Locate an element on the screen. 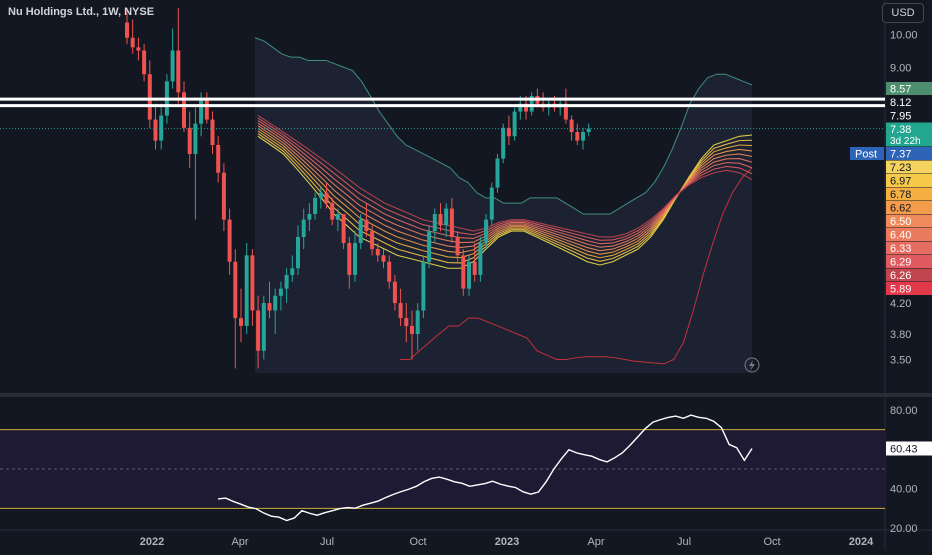 Image resolution: width=932 pixels, height=555 pixels. post-tag-label: Post is located at coordinates (866, 155).